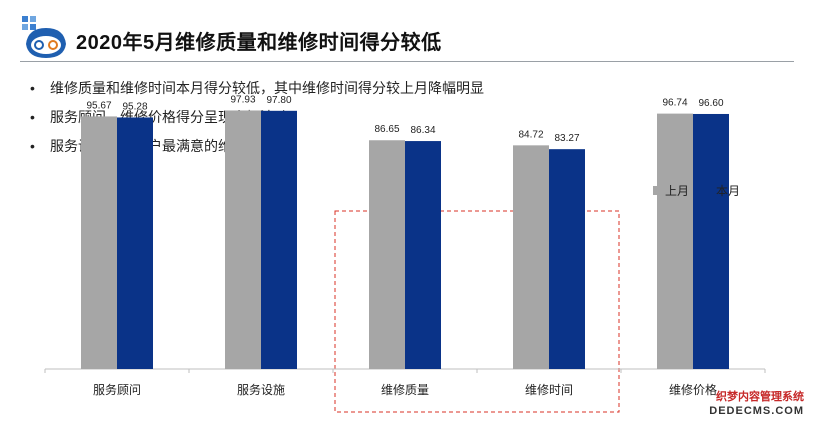 The image size is (814, 426). I want to click on data-label: 83.27, so click(566, 138).